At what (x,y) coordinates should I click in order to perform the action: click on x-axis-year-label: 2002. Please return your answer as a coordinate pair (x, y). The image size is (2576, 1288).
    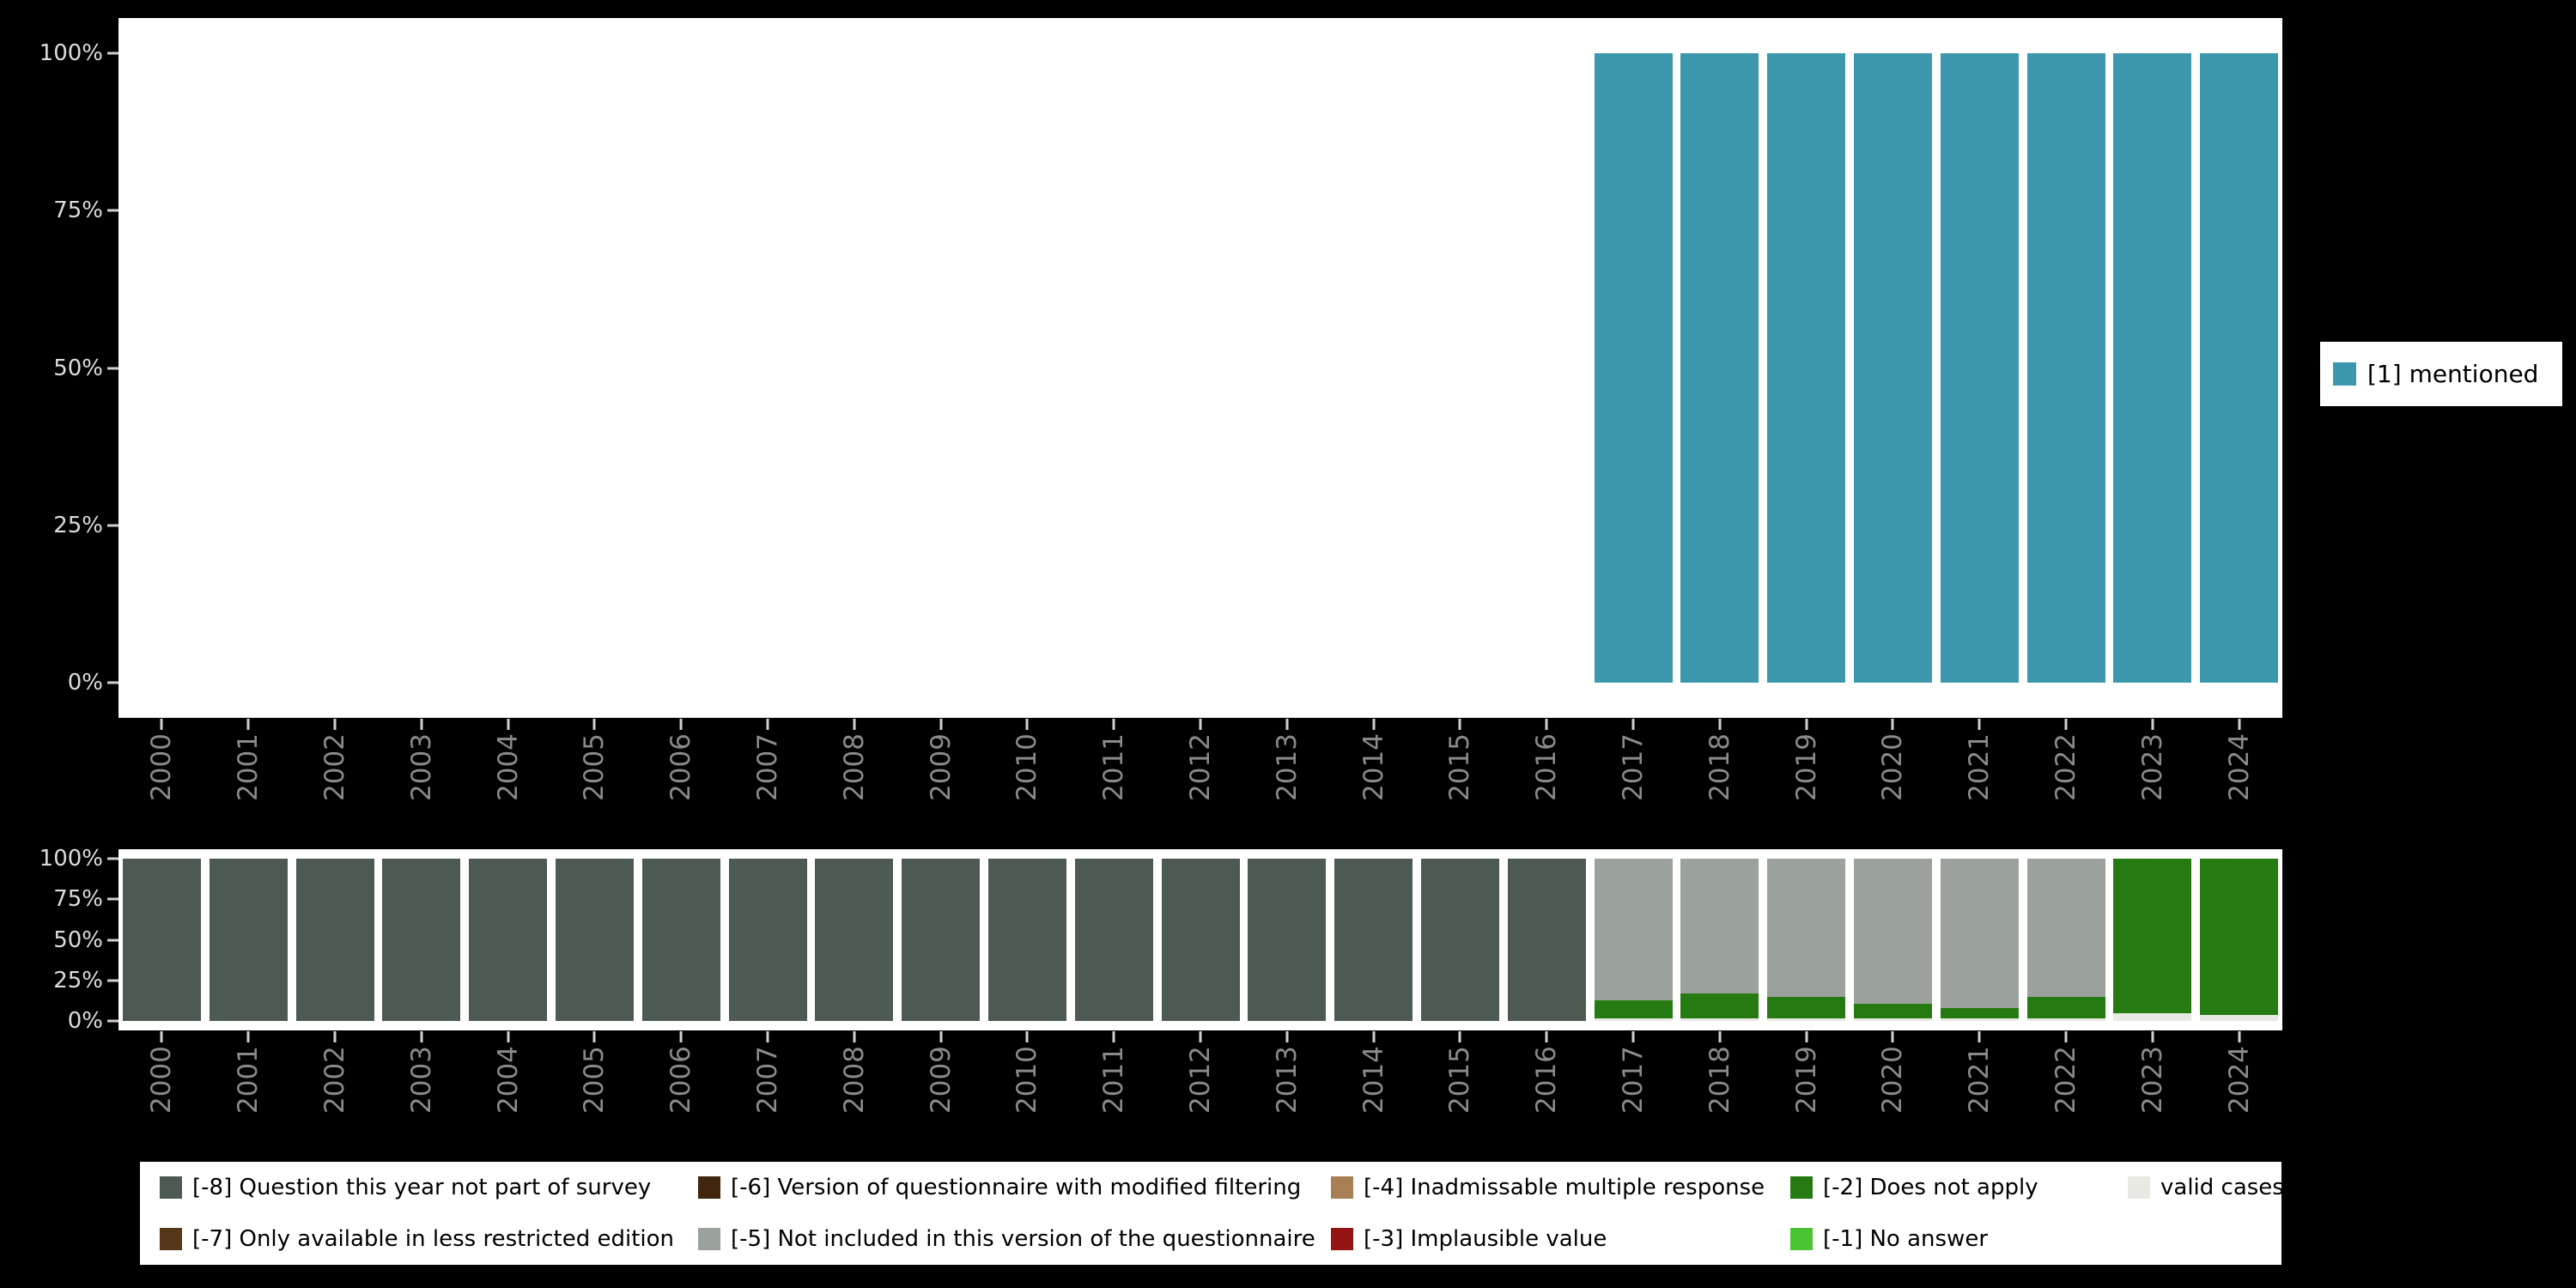
    Looking at the image, I should click on (334, 767).